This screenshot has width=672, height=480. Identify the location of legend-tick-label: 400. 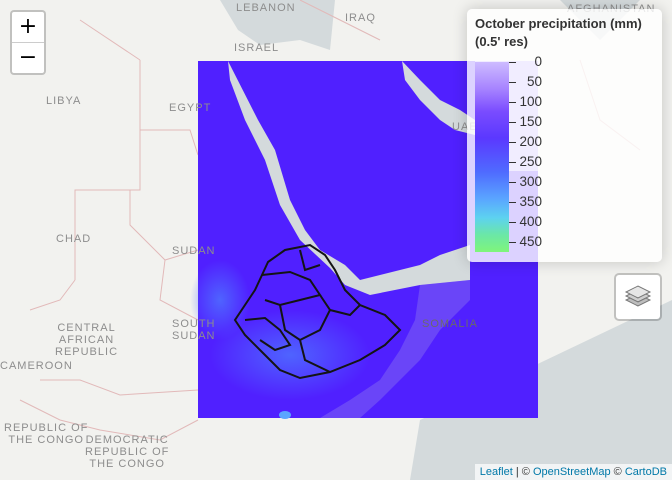
(530, 221).